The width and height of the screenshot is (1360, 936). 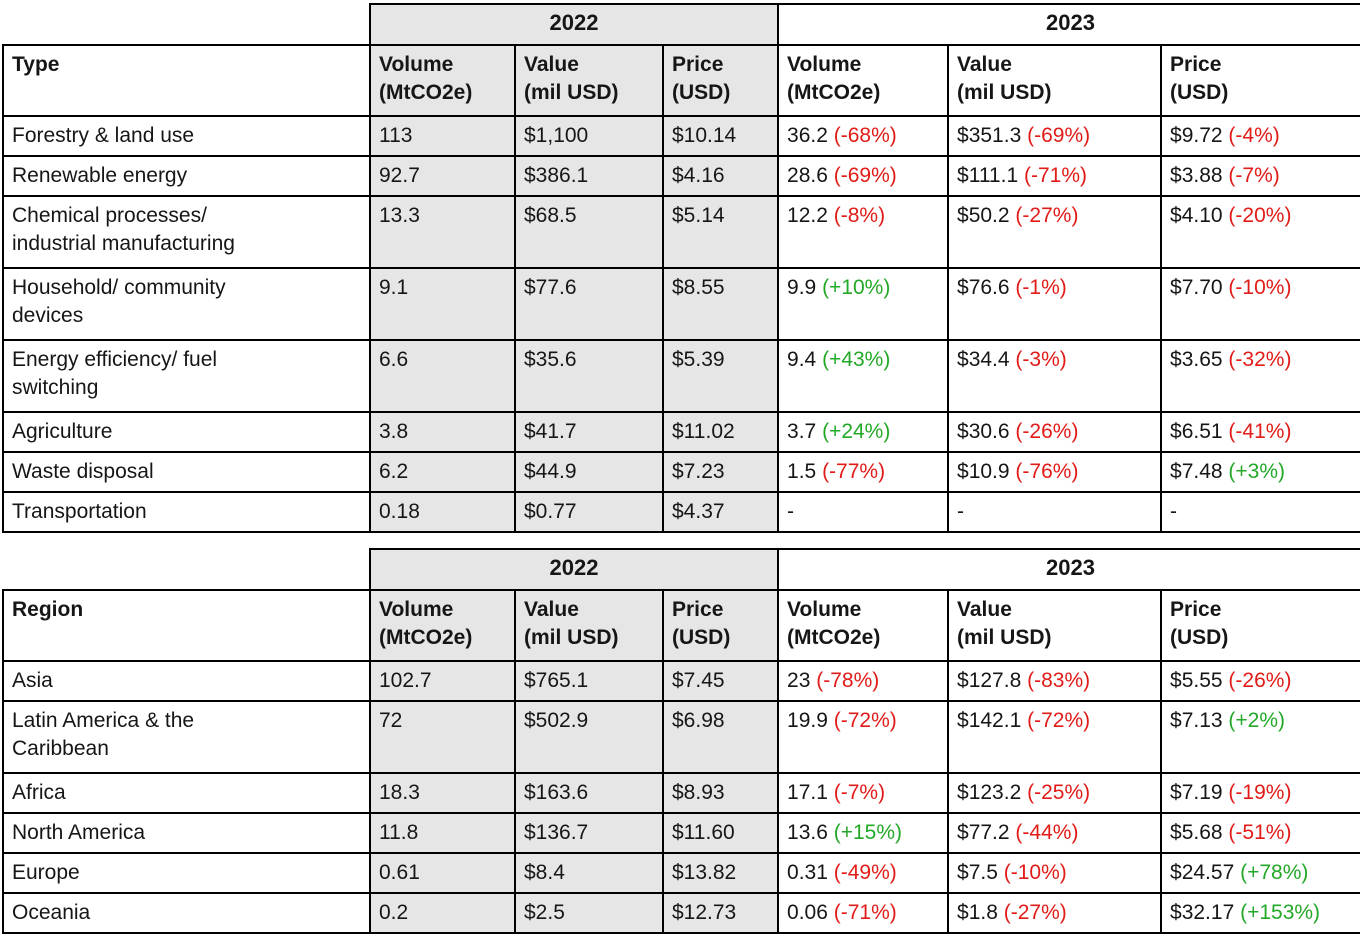 What do you see at coordinates (1196, 359) in the screenshot?
I see `cell-value: $3.65` at bounding box center [1196, 359].